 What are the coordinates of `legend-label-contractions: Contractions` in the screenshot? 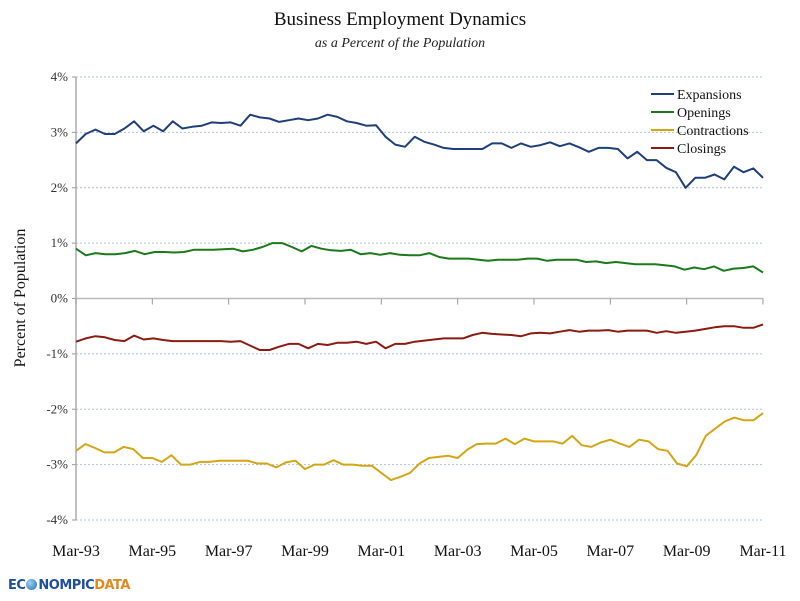 It's located at (713, 131).